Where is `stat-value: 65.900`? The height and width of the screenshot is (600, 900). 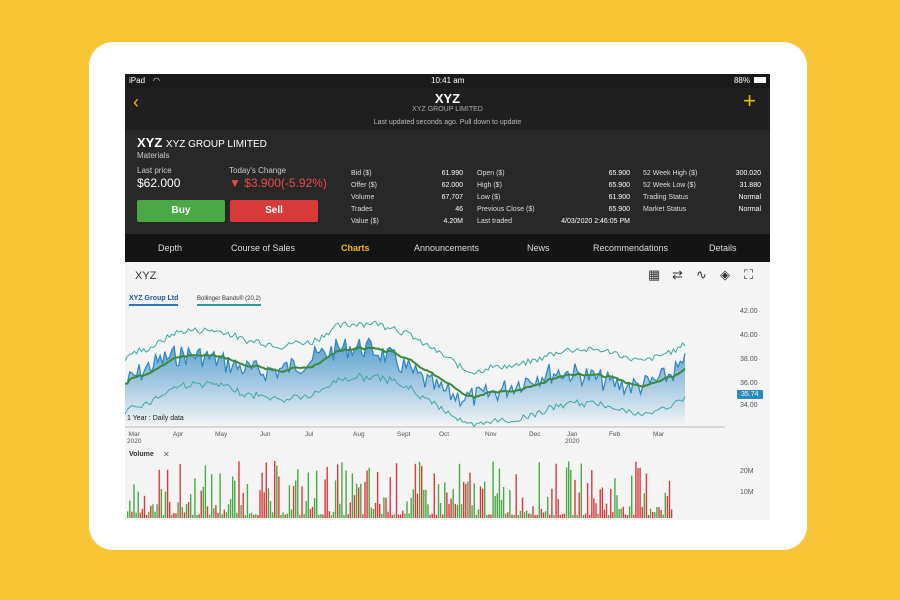 stat-value: 65.900 is located at coordinates (619, 185).